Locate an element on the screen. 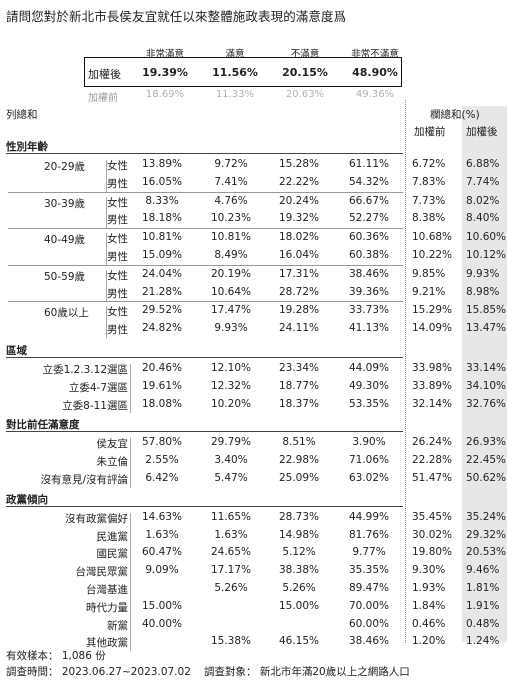 This screenshot has width=507, height=680. col-total-before: 0.46% is located at coordinates (429, 623).